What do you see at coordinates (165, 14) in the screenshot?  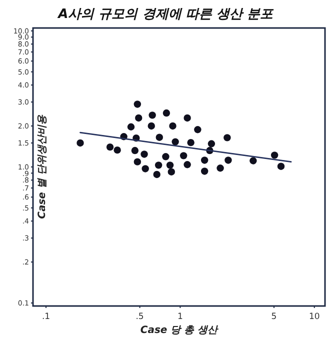 I see `chart-title: A사의 규모의 경제에 따른 생산 분포` at bounding box center [165, 14].